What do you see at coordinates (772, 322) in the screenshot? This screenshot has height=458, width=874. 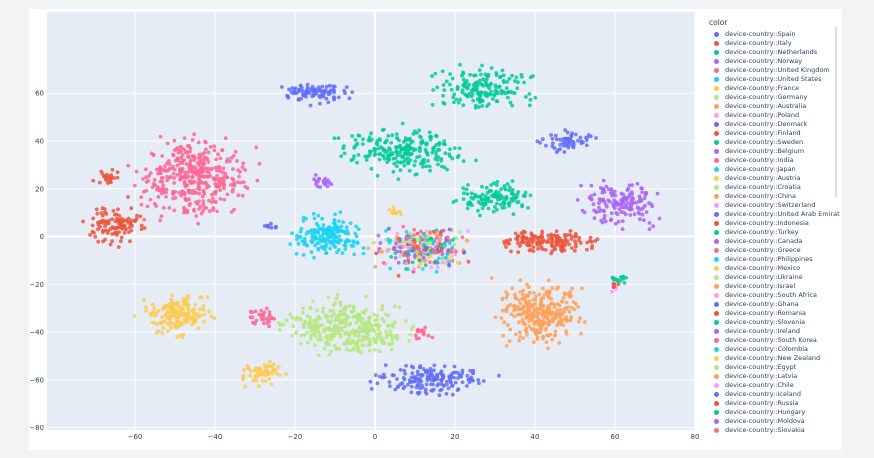 I see `legend-item: device-country::Slovenia` at bounding box center [772, 322].